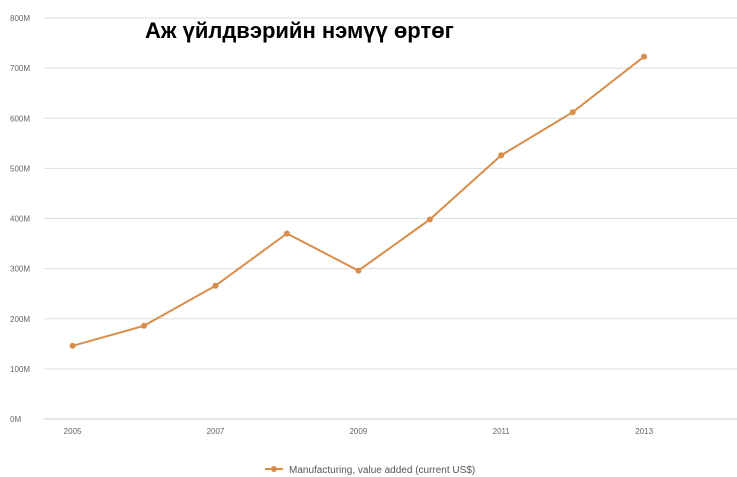 The width and height of the screenshot is (737, 477). What do you see at coordinates (73, 431) in the screenshot?
I see `x-tick-label: 2005` at bounding box center [73, 431].